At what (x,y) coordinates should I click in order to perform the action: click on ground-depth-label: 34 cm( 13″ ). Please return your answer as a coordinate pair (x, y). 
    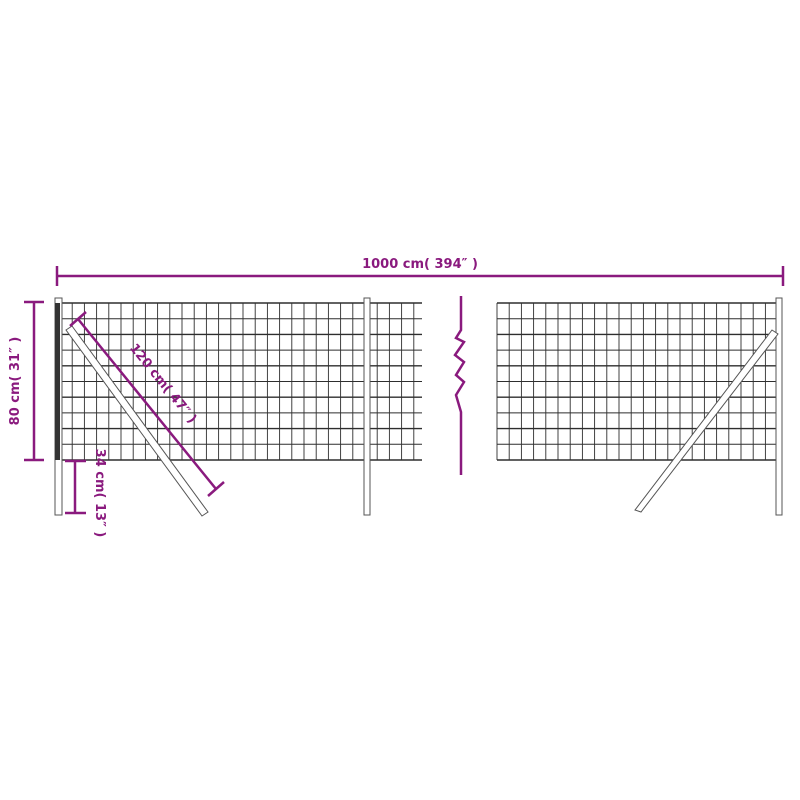
    Looking at the image, I should click on (99, 493).